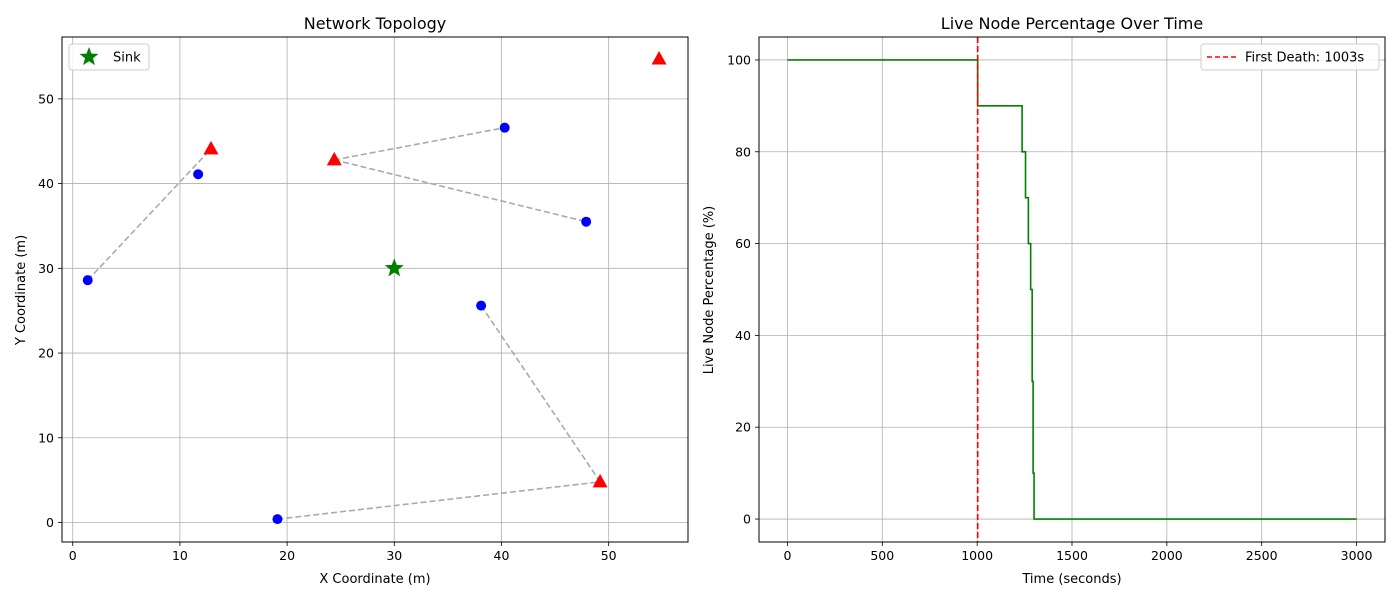 Image resolution: width=1400 pixels, height=600 pixels. Describe the element at coordinates (50, 522) in the screenshot. I see `topology-y-tick-label: 0` at that location.